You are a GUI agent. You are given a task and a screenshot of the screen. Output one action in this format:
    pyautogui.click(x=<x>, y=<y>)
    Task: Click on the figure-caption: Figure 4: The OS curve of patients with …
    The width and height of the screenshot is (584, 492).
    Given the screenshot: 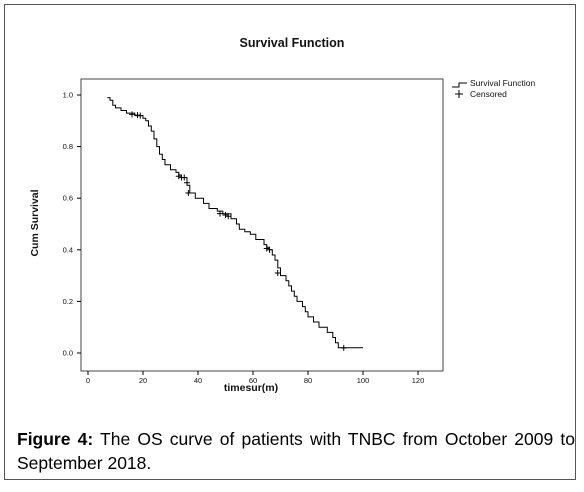 What is the action you would take?
    pyautogui.click(x=296, y=451)
    